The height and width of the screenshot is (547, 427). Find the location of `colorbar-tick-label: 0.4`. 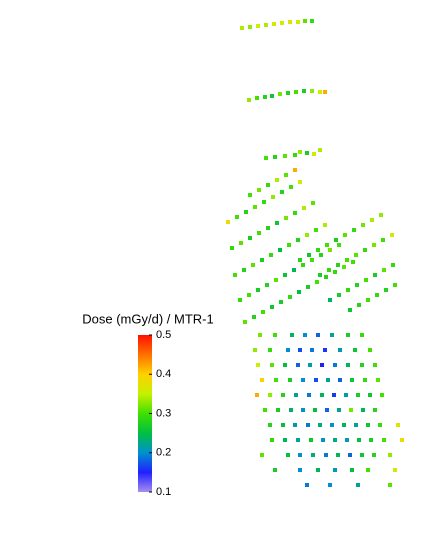

colorbar-tick-label: 0.4 is located at coordinates (163, 374).